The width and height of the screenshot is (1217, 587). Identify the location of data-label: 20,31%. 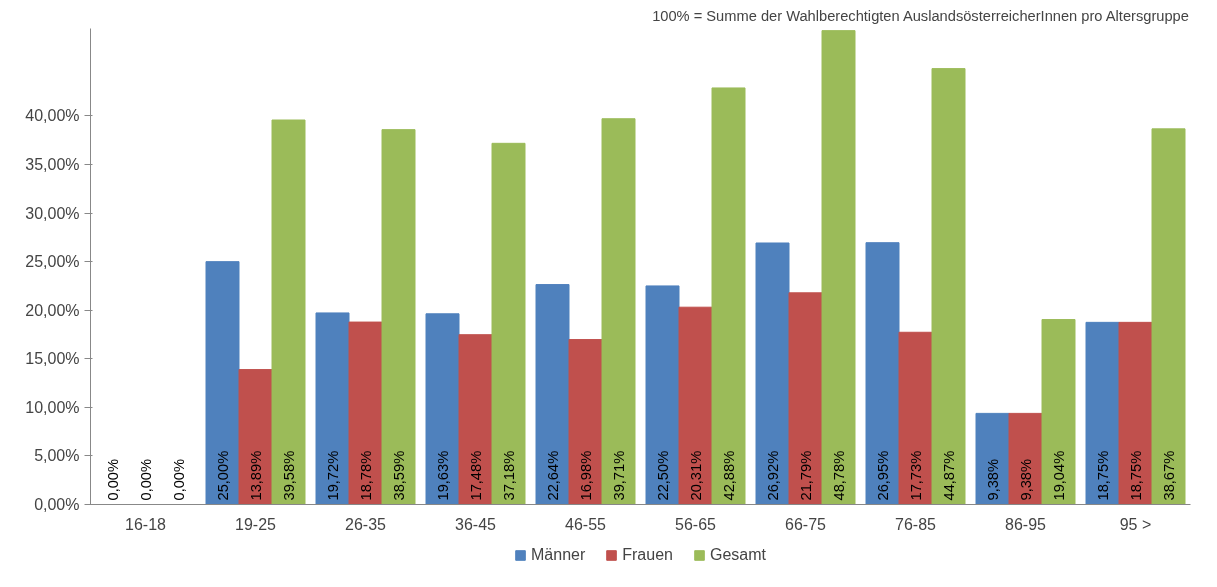
(695, 475).